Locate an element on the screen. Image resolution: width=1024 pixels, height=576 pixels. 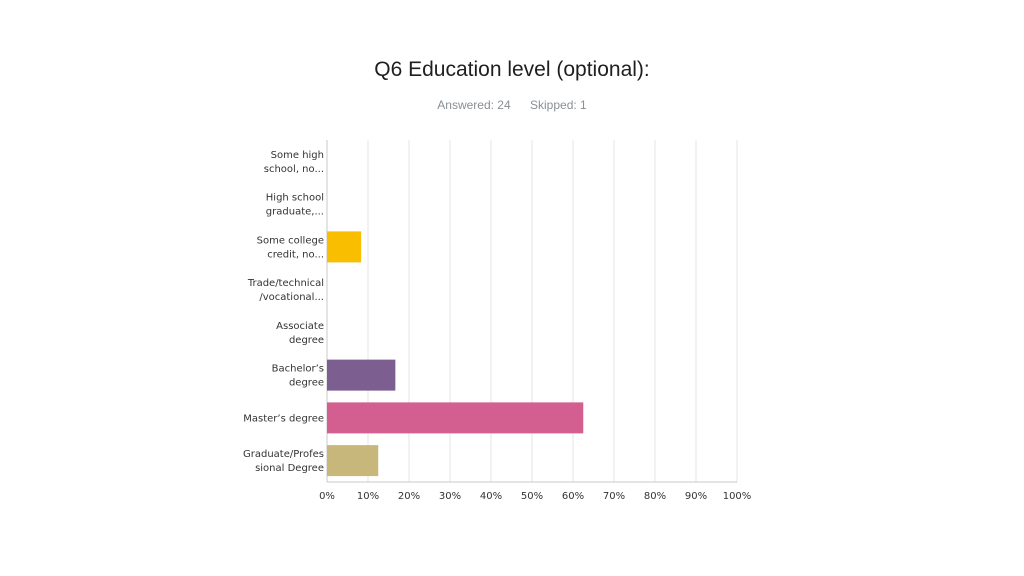
x-tick-label: 60% is located at coordinates (573, 496).